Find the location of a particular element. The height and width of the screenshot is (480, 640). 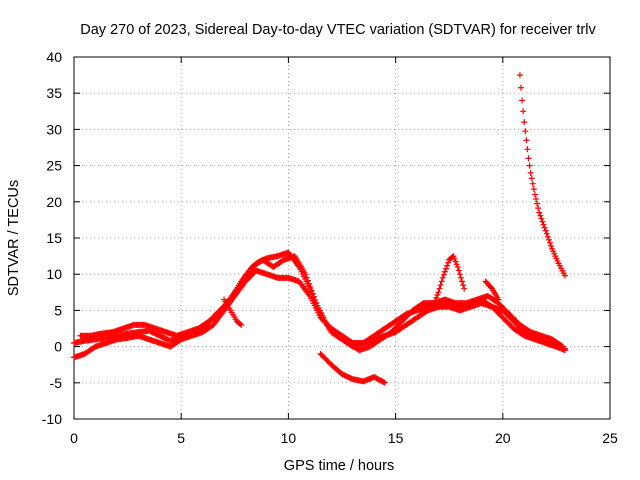

x-tick-labels: 0 5 10 15 20 25 is located at coordinates (344, 438).